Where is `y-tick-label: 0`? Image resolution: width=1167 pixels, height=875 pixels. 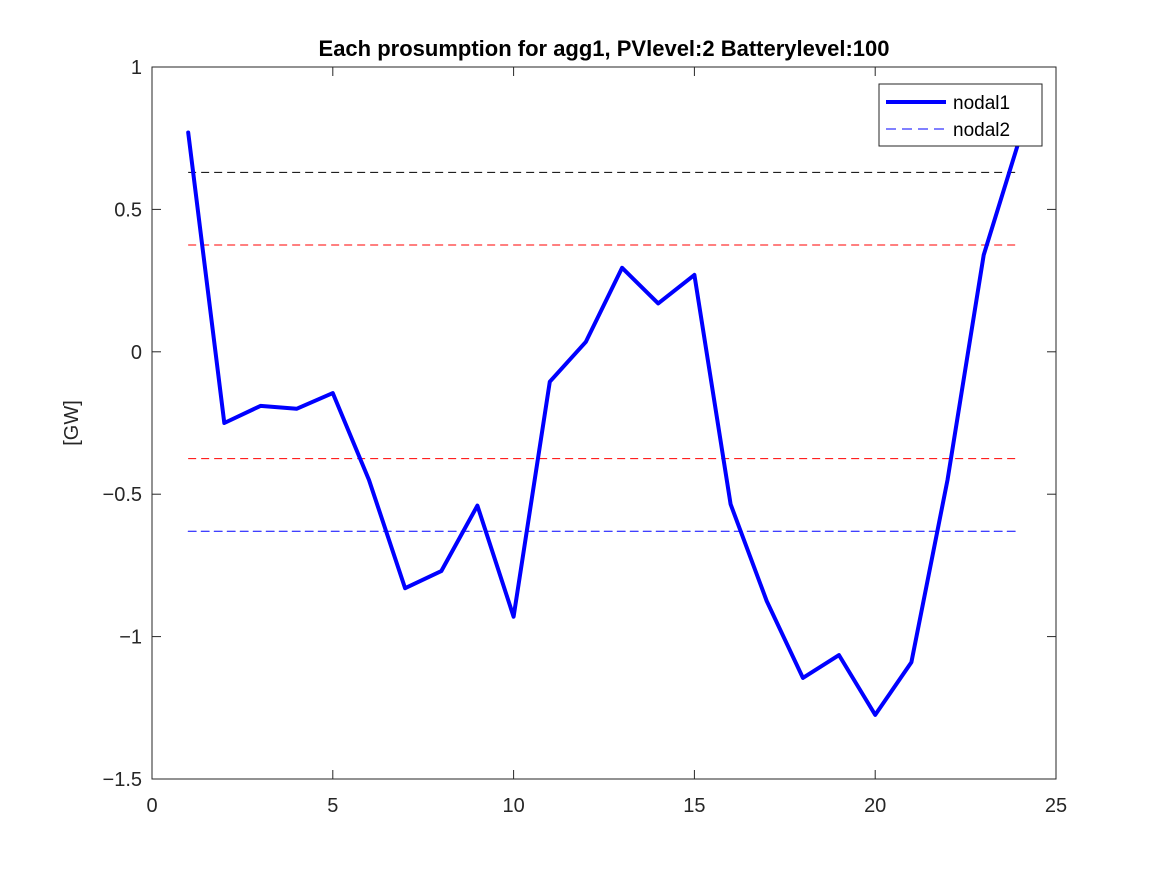 y-tick-label: 0 is located at coordinates (136, 353).